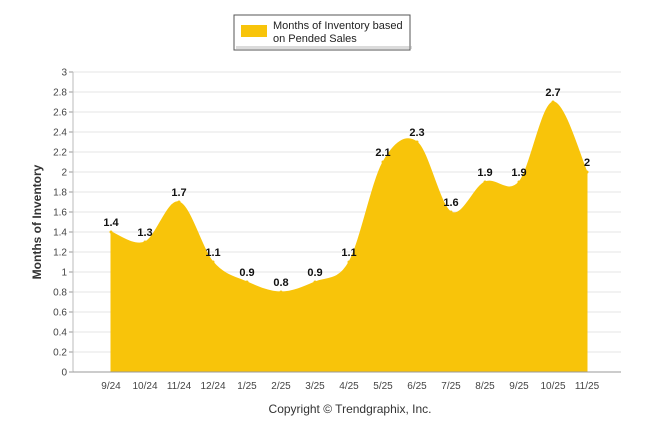 Image resolution: width=646 pixels, height=434 pixels. Describe the element at coordinates (451, 386) in the screenshot. I see `x-tick-label-7-25: 7/25` at that location.